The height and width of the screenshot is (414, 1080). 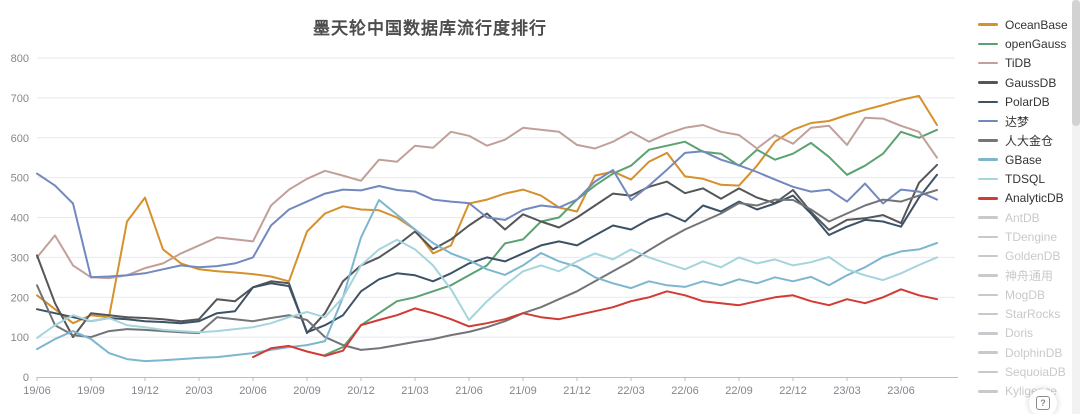 What do you see at coordinates (1033, 314) in the screenshot?
I see `legend-label: StarRocks` at bounding box center [1033, 314].